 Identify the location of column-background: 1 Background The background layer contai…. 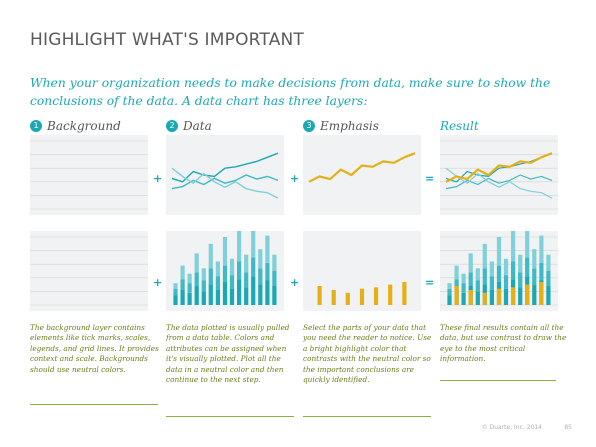
(94, 262).